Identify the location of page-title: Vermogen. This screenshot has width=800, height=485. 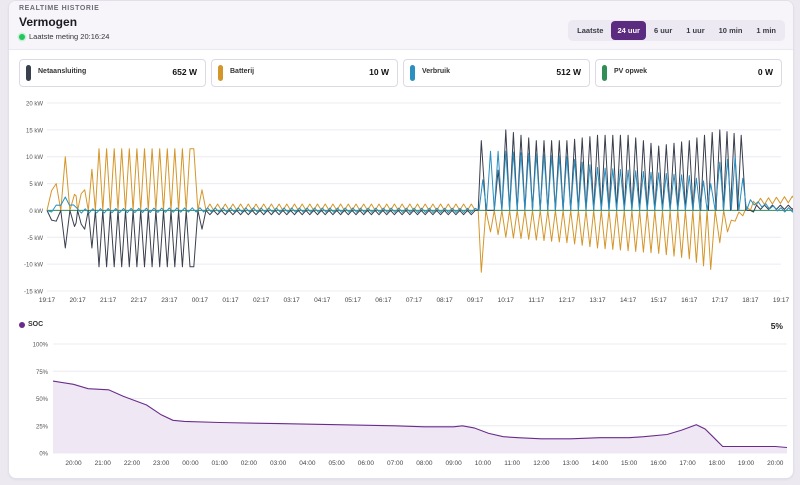
(48, 22).